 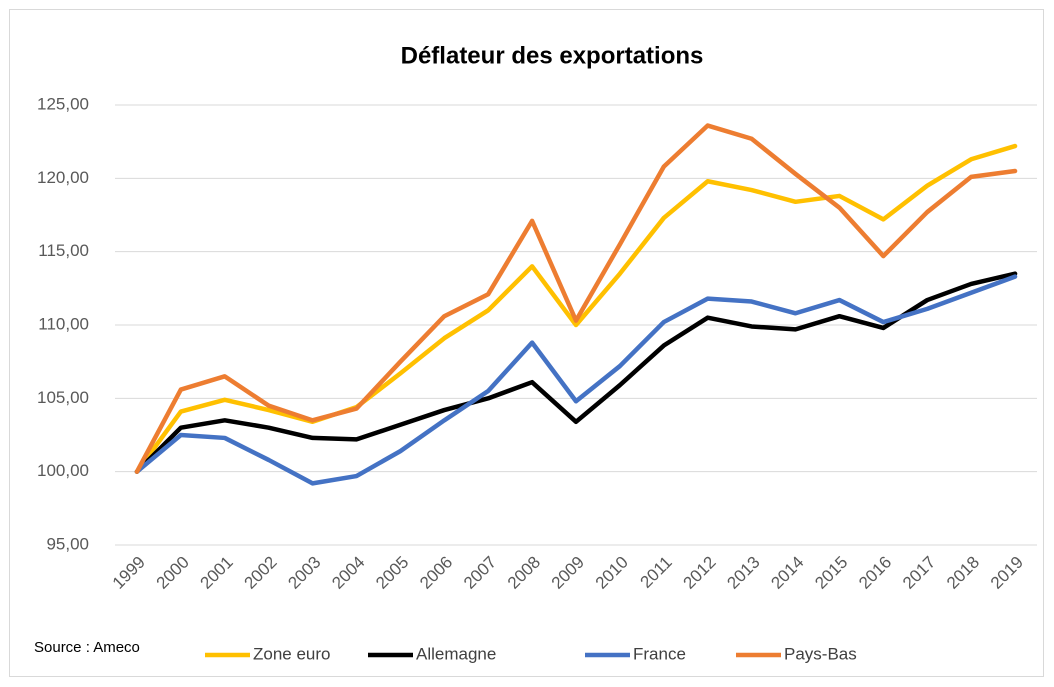 I want to click on legend-label: Zone euro, so click(x=292, y=653).